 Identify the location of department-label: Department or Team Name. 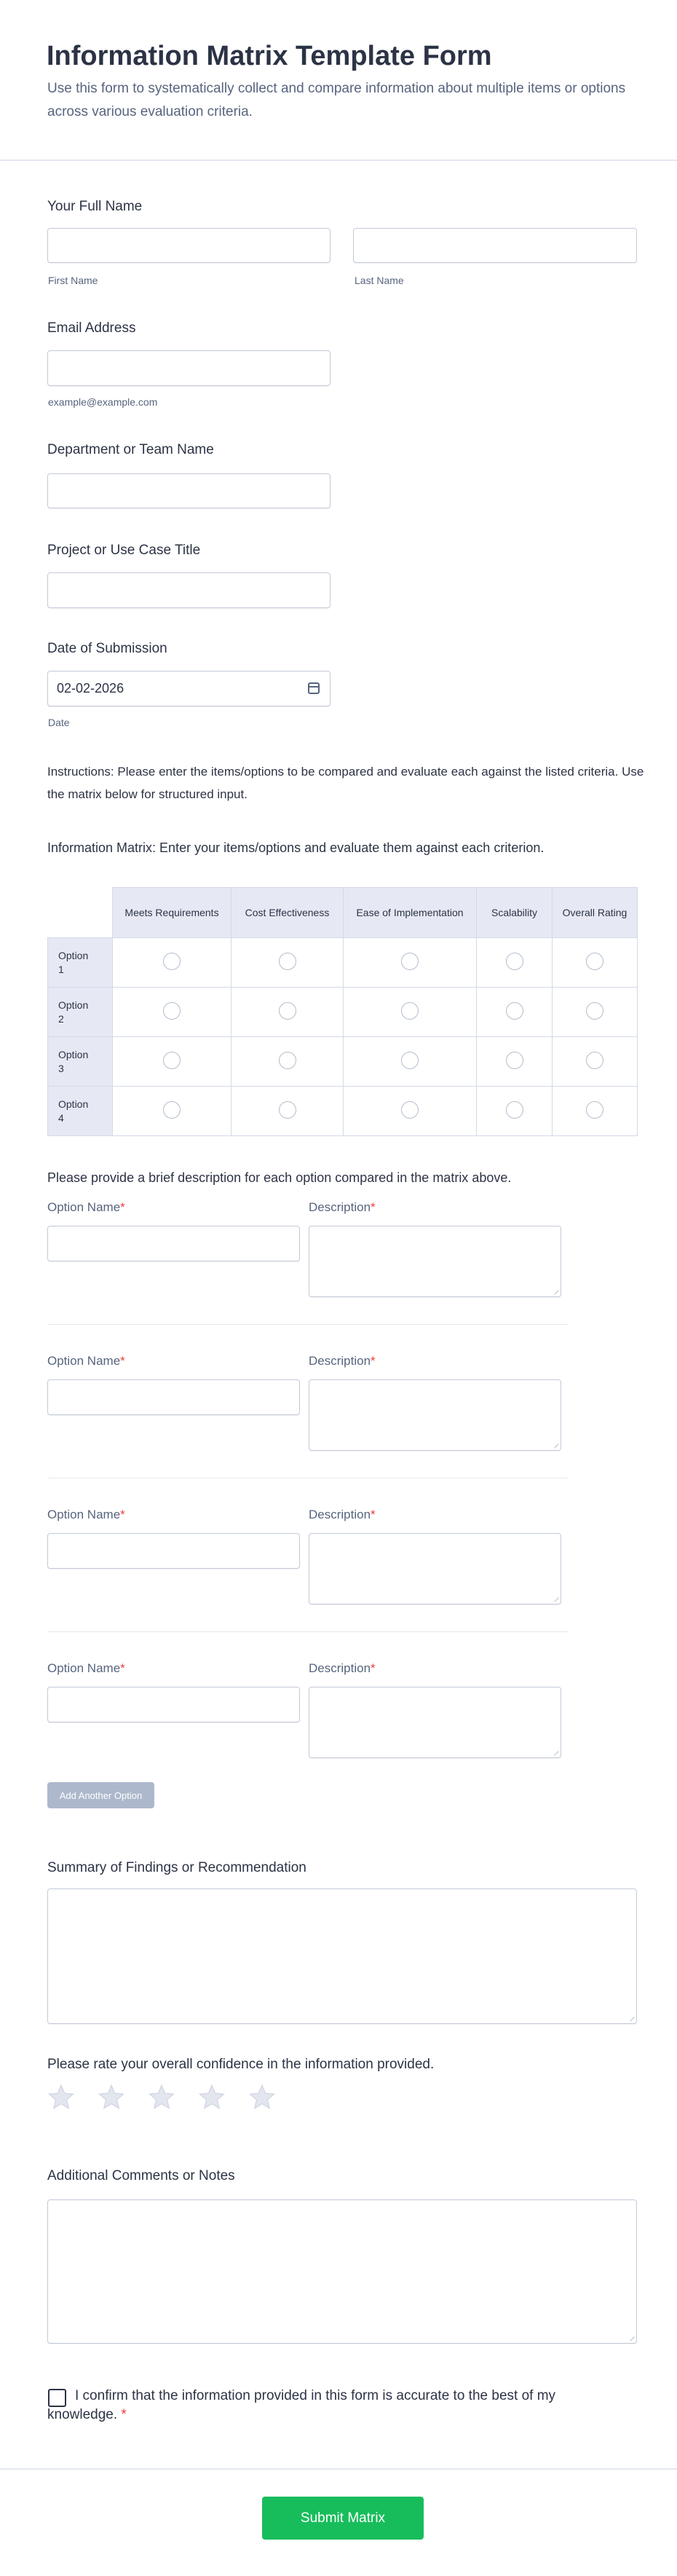
(130, 449).